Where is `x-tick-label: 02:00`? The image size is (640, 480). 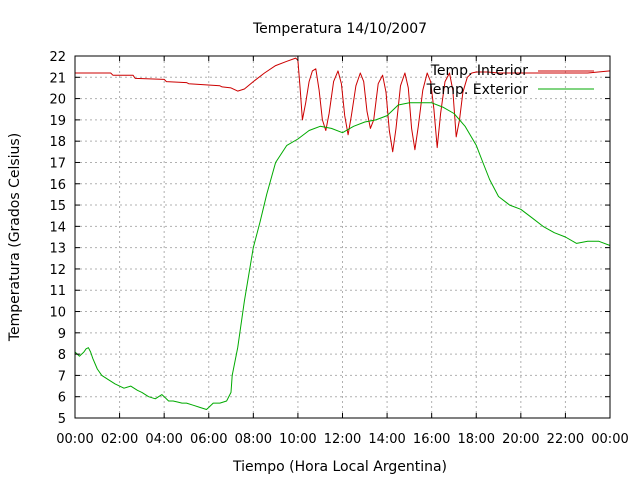 x-tick-label: 02:00 is located at coordinates (119, 439).